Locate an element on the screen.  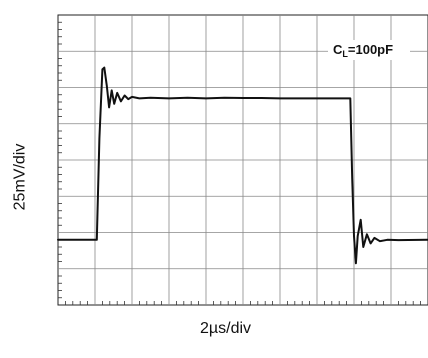
annotation-subscript: L is located at coordinates (345, 54).